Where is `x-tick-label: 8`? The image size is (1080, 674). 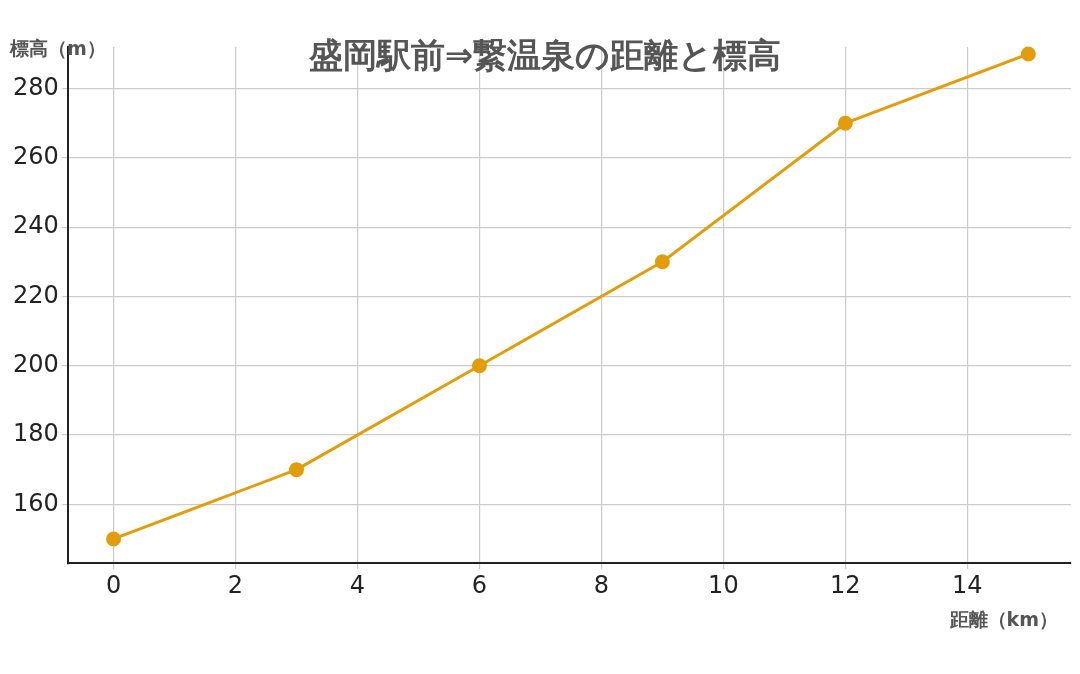
x-tick-label: 8 is located at coordinates (601, 584).